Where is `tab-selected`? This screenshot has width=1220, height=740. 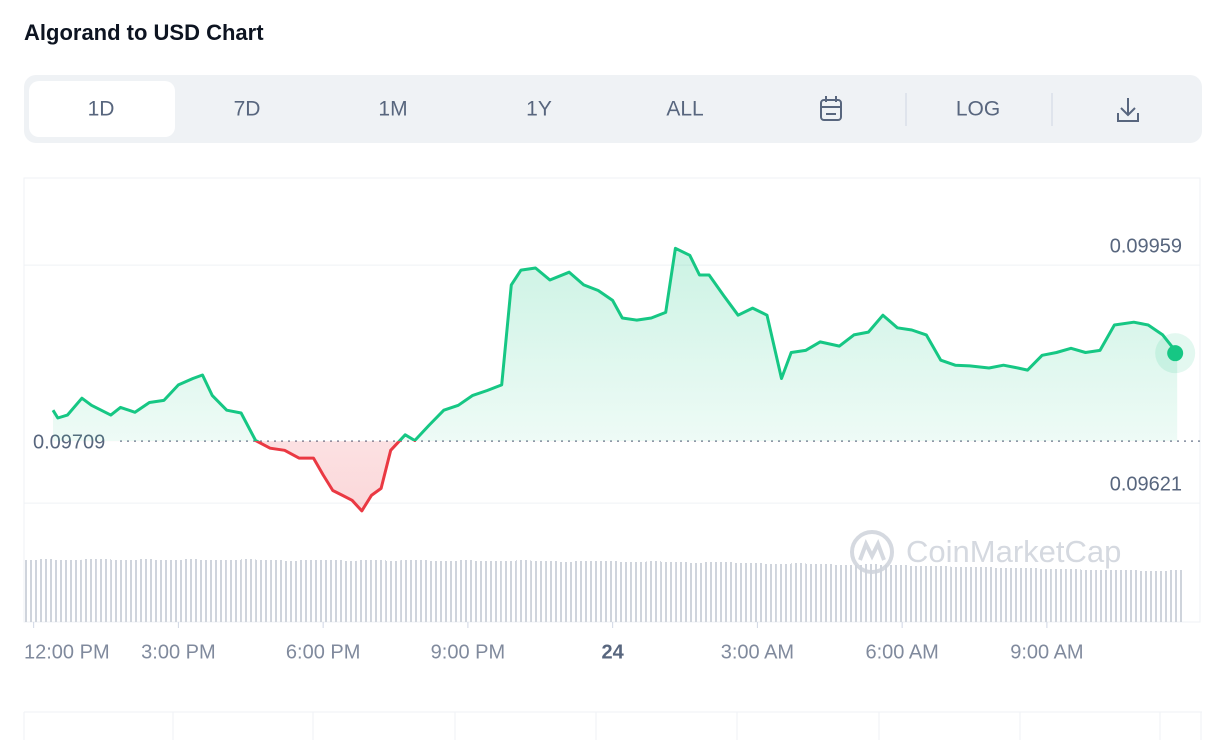
tab-selected is located at coordinates (102, 109).